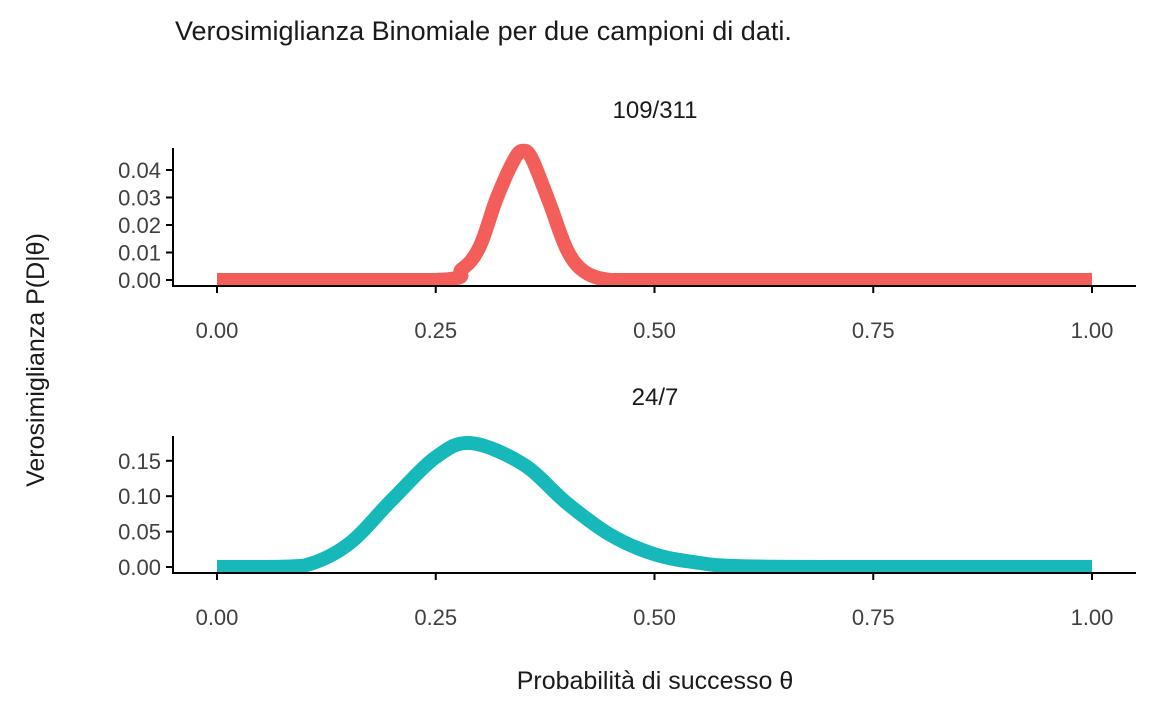 The width and height of the screenshot is (1152, 711). Describe the element at coordinates (655, 681) in the screenshot. I see `x-axis-label: Probabilità di successo θ` at that location.